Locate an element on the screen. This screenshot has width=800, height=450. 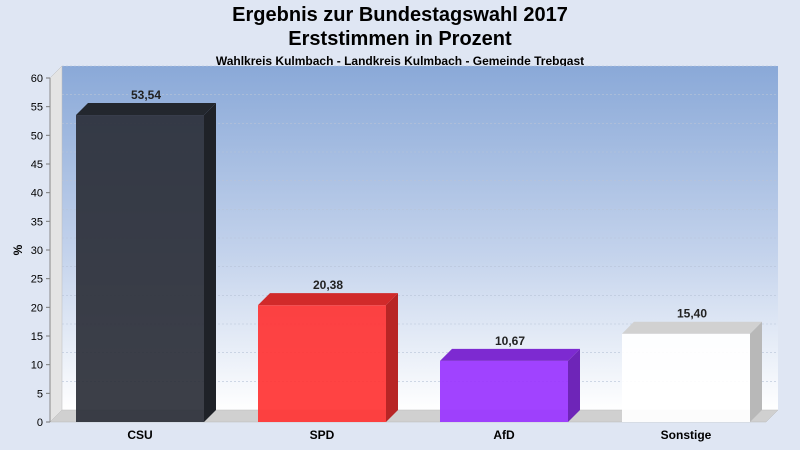
bar-spd-front is located at coordinates (322, 363).